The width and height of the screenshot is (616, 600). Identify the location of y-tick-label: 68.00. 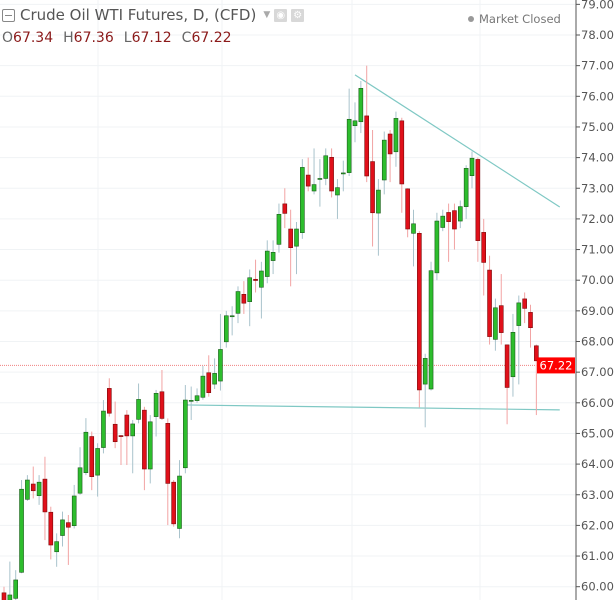
(597, 342).